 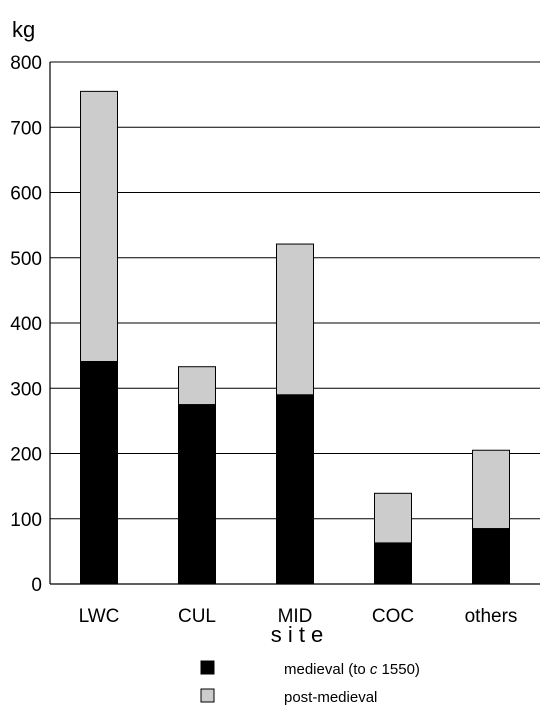 I want to click on x-tick-label: COC, so click(x=393, y=616).